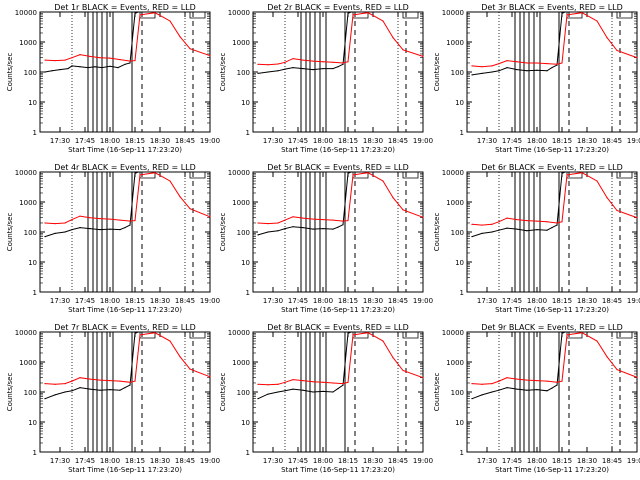 The height and width of the screenshot is (480, 640). I want to click on x-tick-label: 18:30, so click(587, 141).